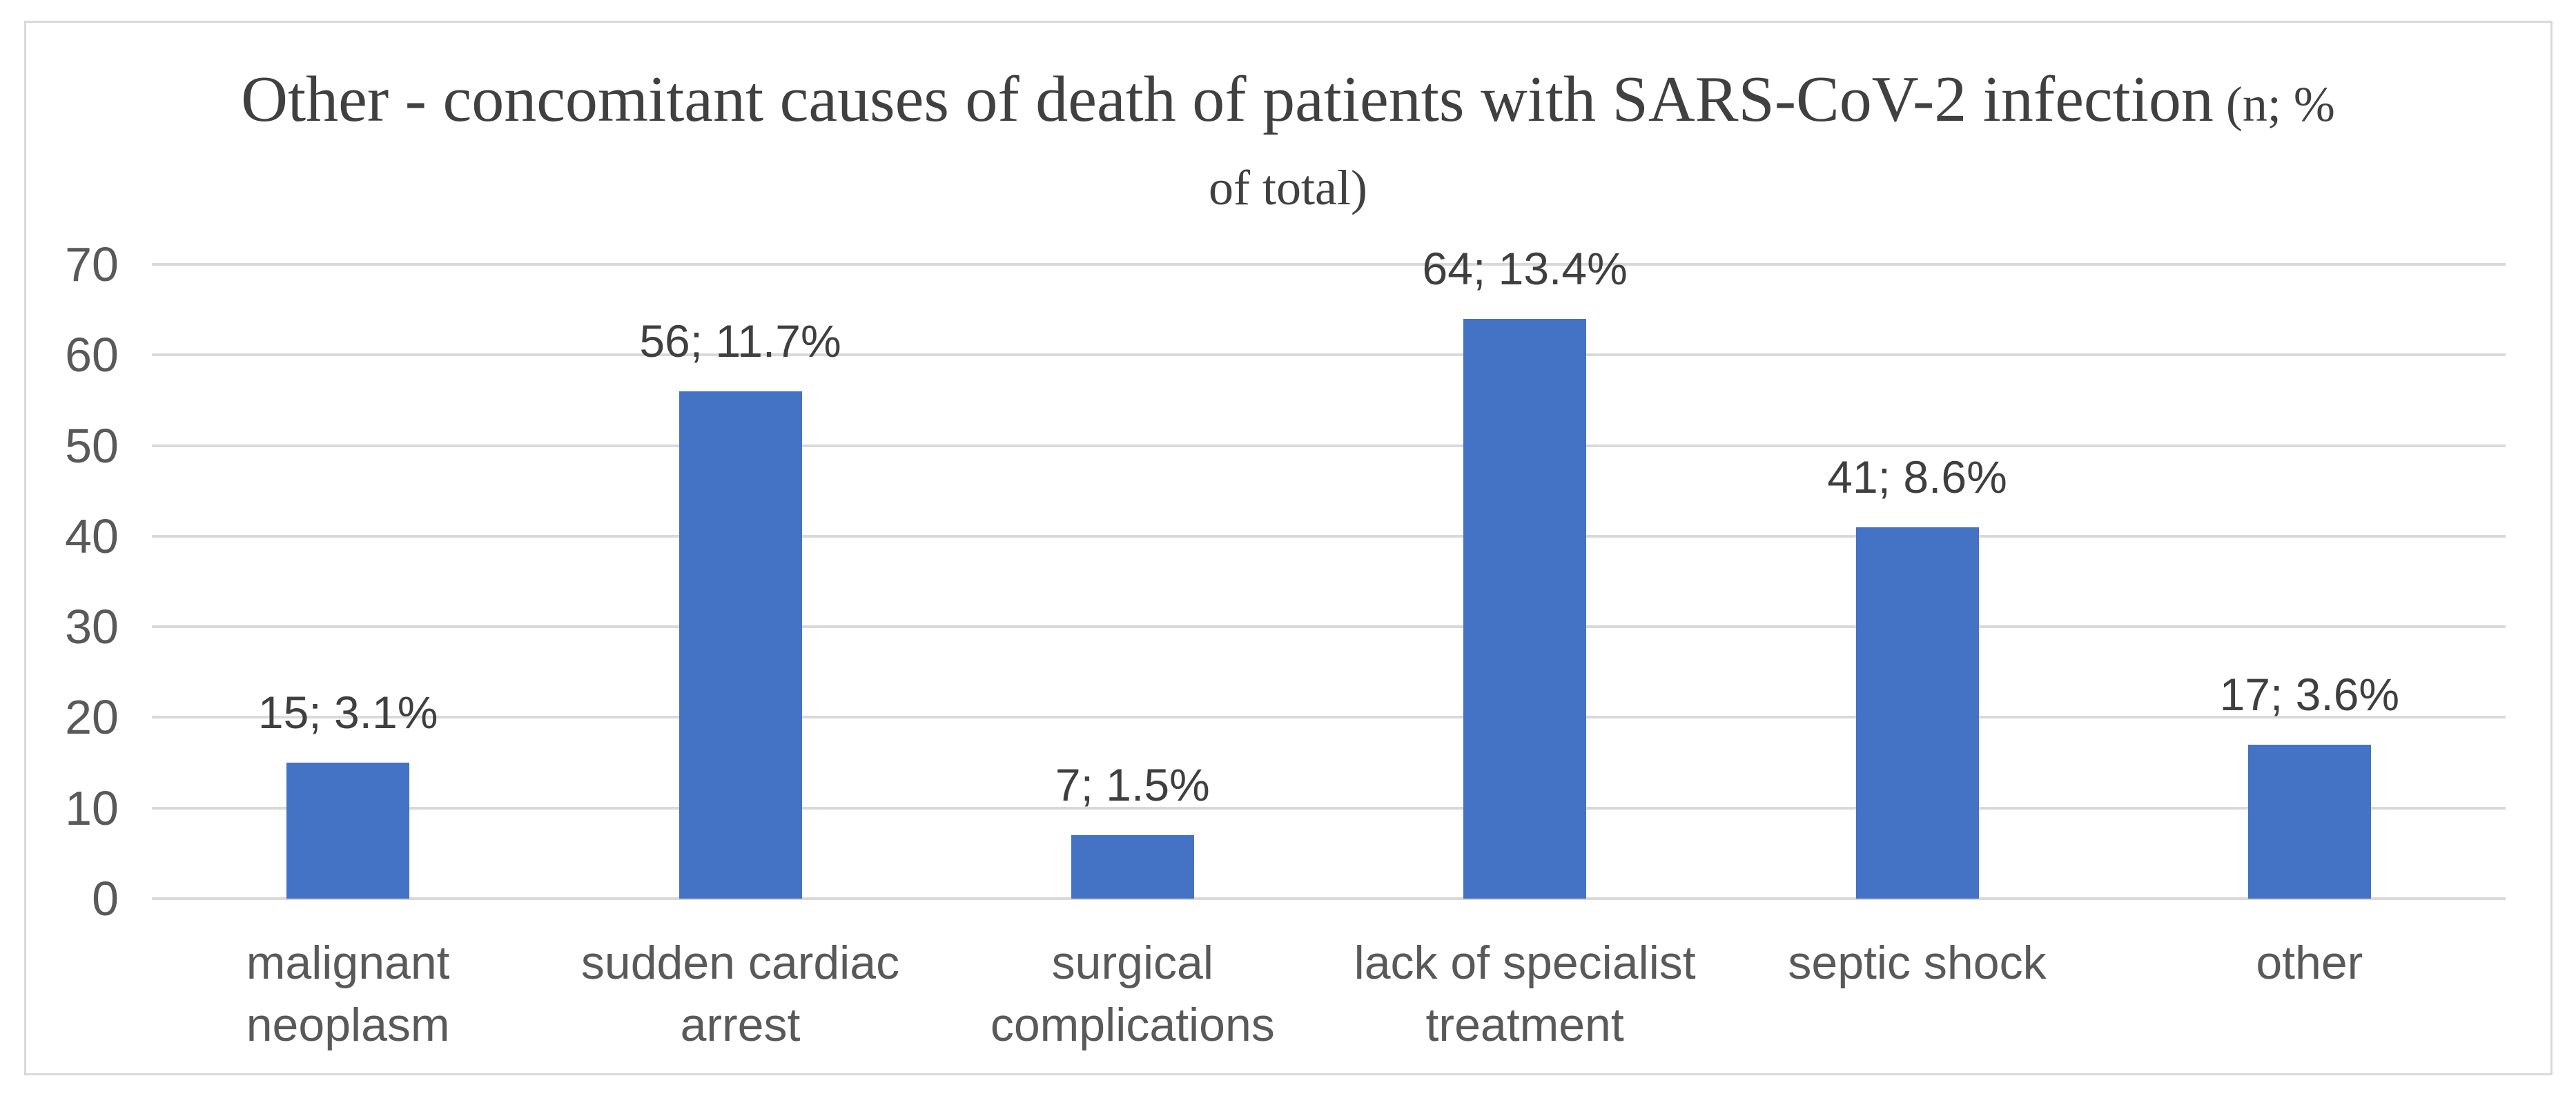 The image size is (2576, 1105). Describe the element at coordinates (740, 963) in the screenshot. I see `category-label: sudden cardiac` at that location.